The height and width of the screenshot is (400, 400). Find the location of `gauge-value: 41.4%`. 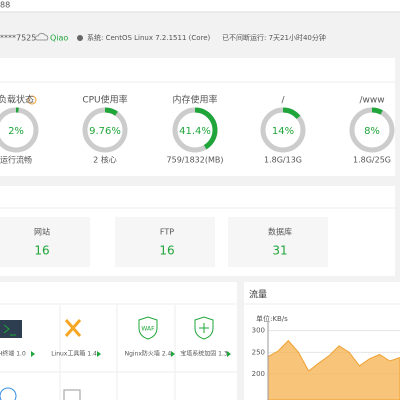

gauge-value: 41.4% is located at coordinates (195, 131).